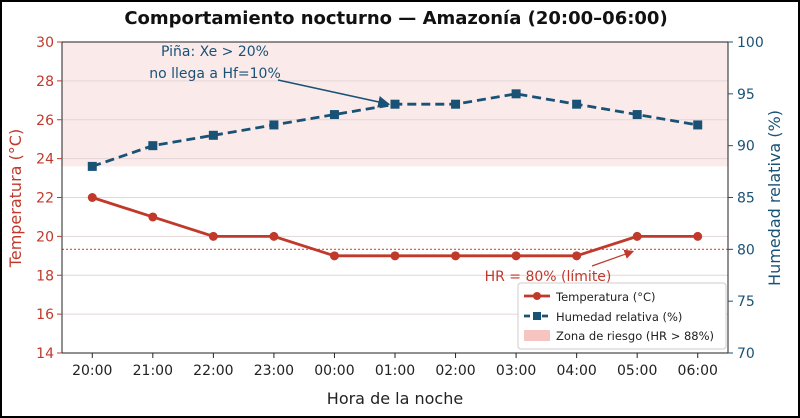 This screenshot has height=418, width=800. I want to click on x-tick-label: 00:00, so click(334, 371).